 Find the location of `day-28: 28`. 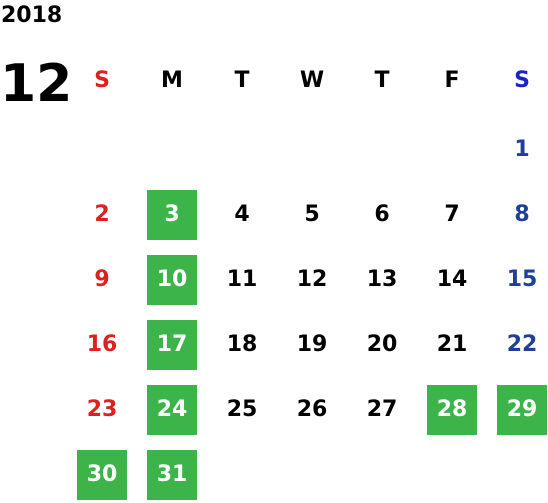

day-28: 28 is located at coordinates (452, 410).